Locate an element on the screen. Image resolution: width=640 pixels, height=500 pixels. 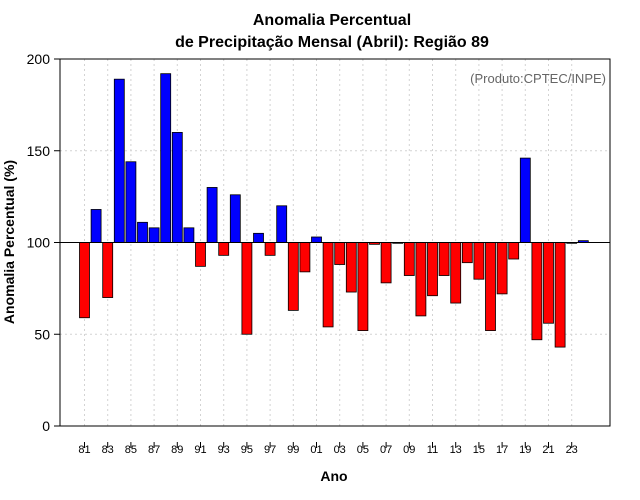
x-tick-label: 17 is located at coordinates (502, 450).